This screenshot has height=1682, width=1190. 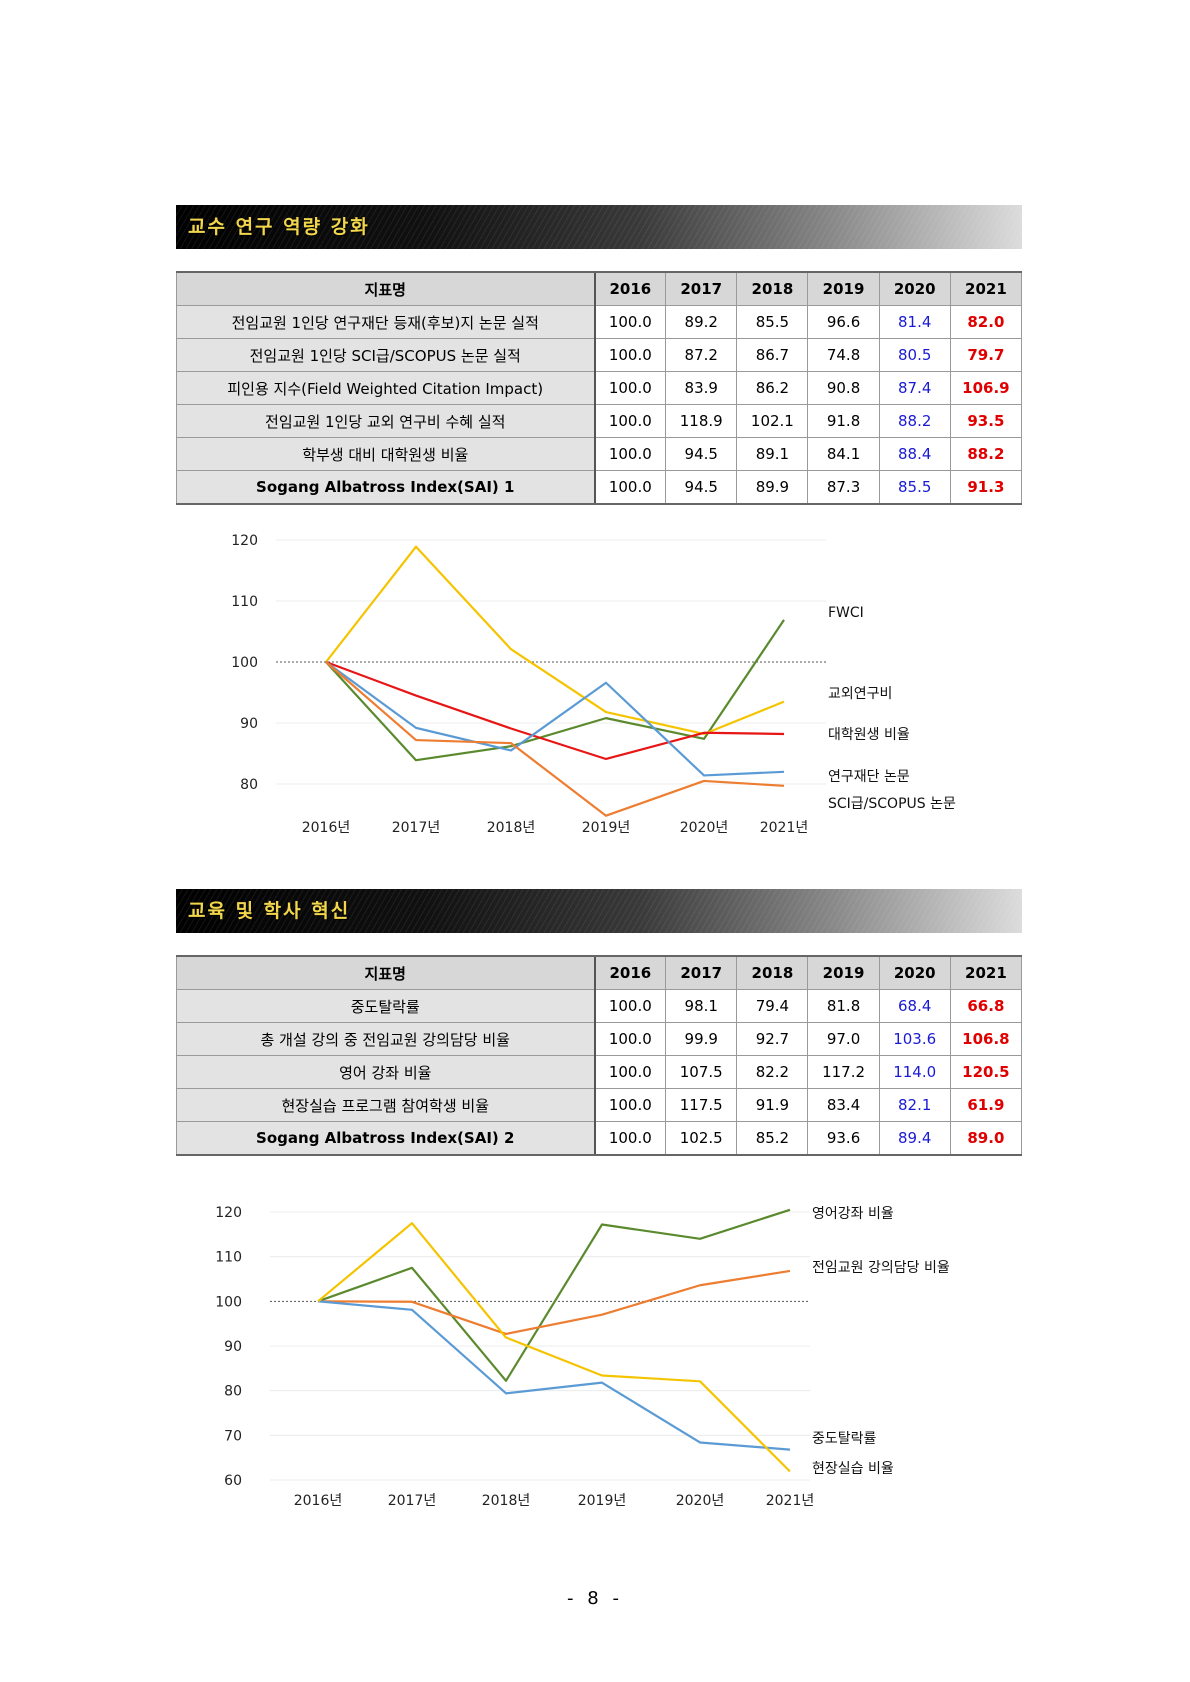 I want to click on value-cell: 99.9, so click(x=701, y=1039).